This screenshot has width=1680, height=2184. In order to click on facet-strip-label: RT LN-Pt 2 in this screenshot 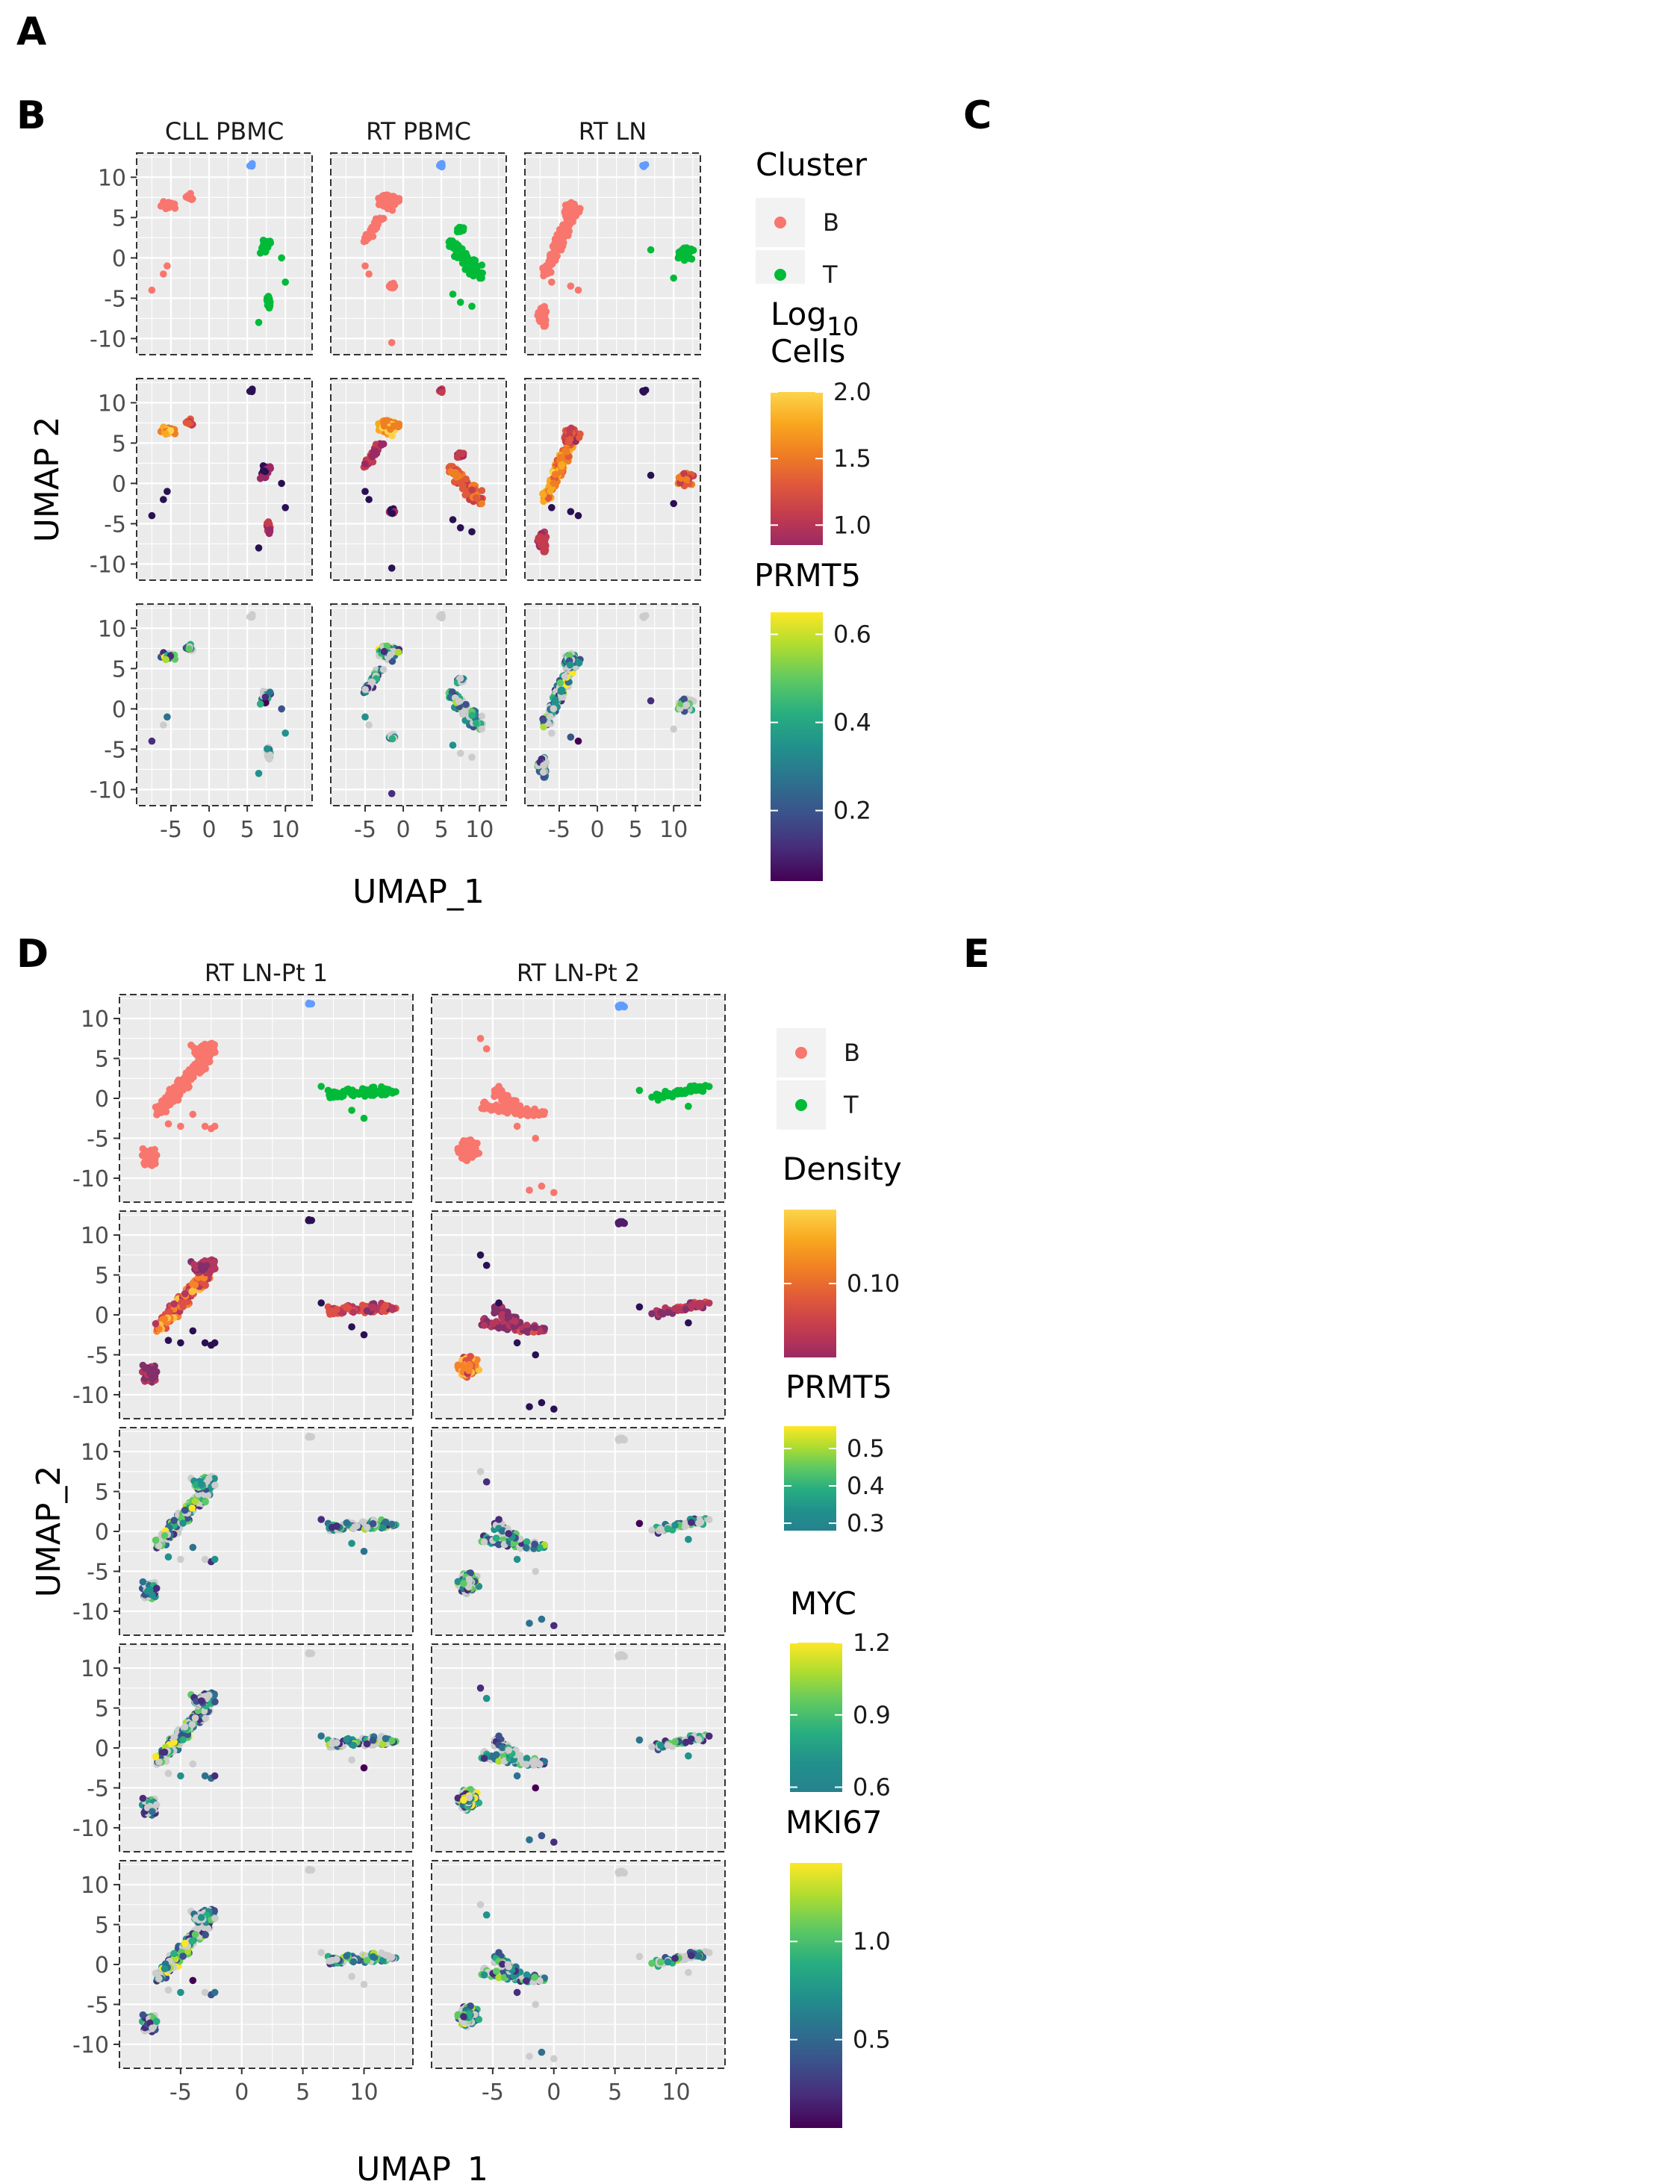, I will do `click(578, 973)`.